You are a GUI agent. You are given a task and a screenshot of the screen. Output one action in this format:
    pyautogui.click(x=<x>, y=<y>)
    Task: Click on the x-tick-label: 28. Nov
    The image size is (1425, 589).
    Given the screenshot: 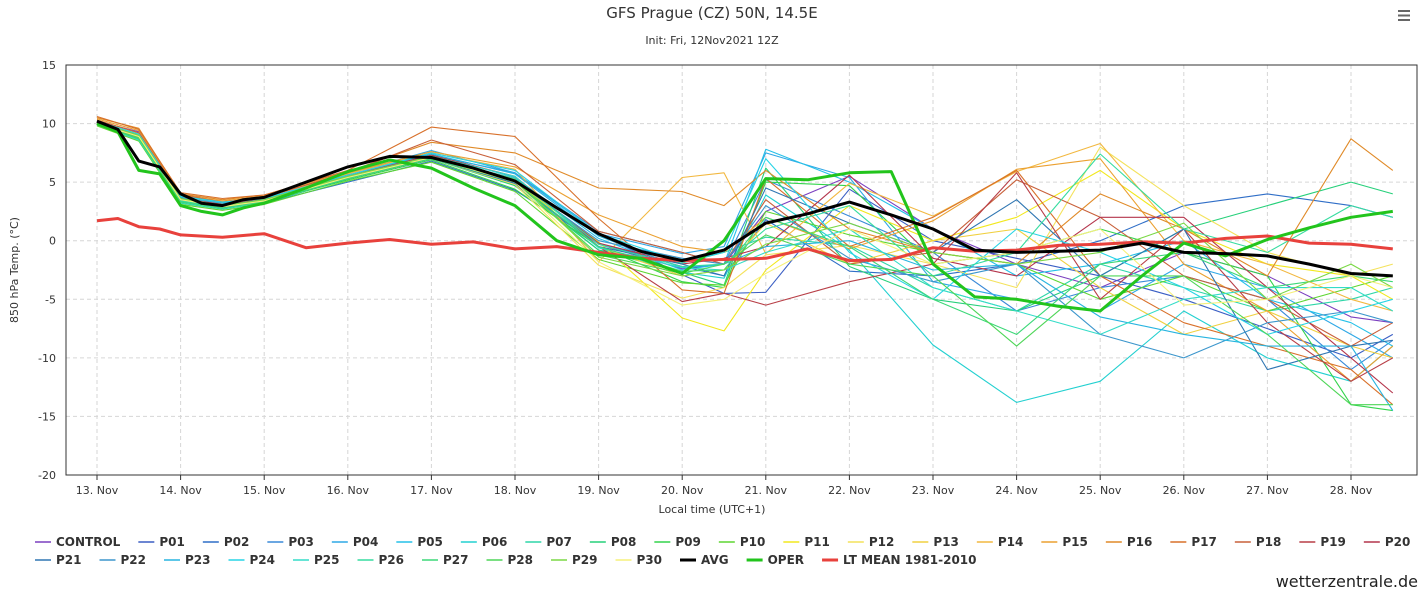 What is the action you would take?
    pyautogui.click(x=1351, y=490)
    